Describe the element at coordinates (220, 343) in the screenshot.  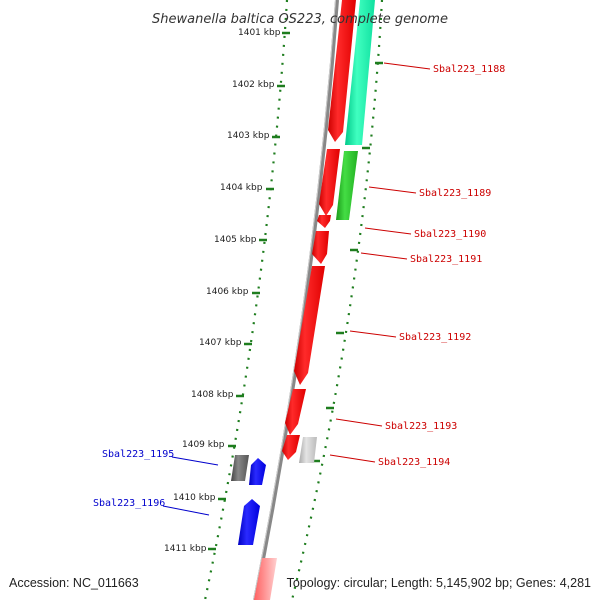
I see `tick-label: 1407 kbp` at that location.